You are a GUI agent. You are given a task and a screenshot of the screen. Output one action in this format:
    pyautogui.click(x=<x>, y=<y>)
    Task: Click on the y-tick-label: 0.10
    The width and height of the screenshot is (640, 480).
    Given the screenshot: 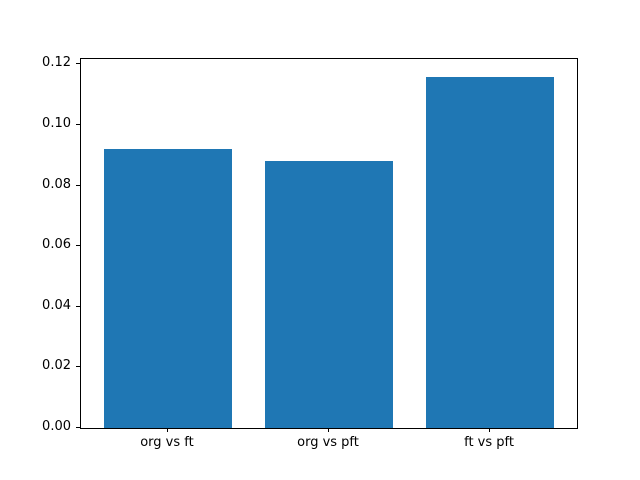 What is the action you would take?
    pyautogui.click(x=56, y=124)
    